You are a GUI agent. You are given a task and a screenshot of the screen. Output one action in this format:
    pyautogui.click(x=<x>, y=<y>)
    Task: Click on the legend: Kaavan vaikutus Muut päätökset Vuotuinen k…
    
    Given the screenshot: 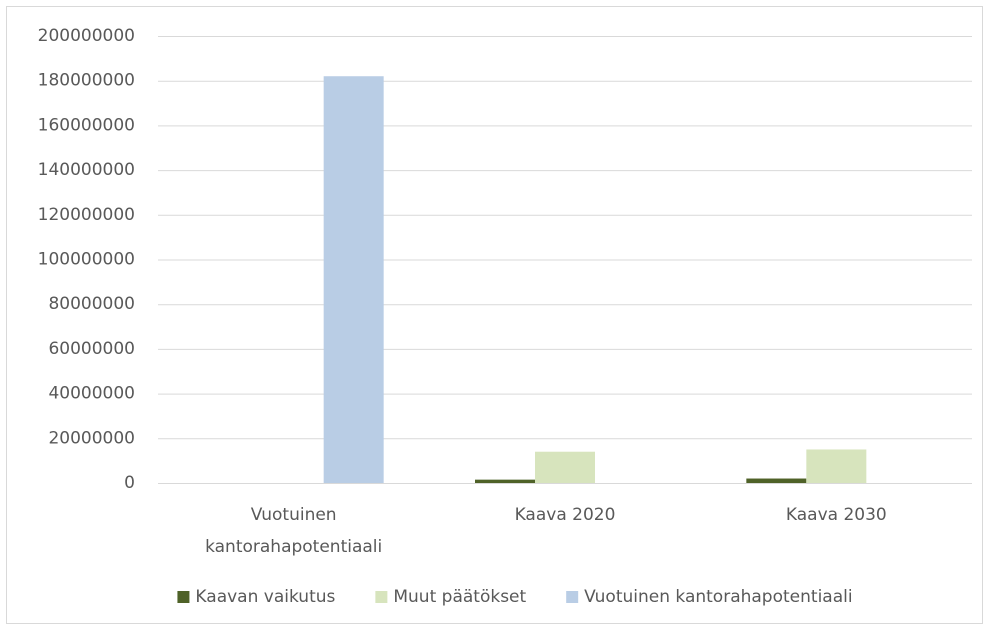 What is the action you would take?
    pyautogui.click(x=515, y=597)
    